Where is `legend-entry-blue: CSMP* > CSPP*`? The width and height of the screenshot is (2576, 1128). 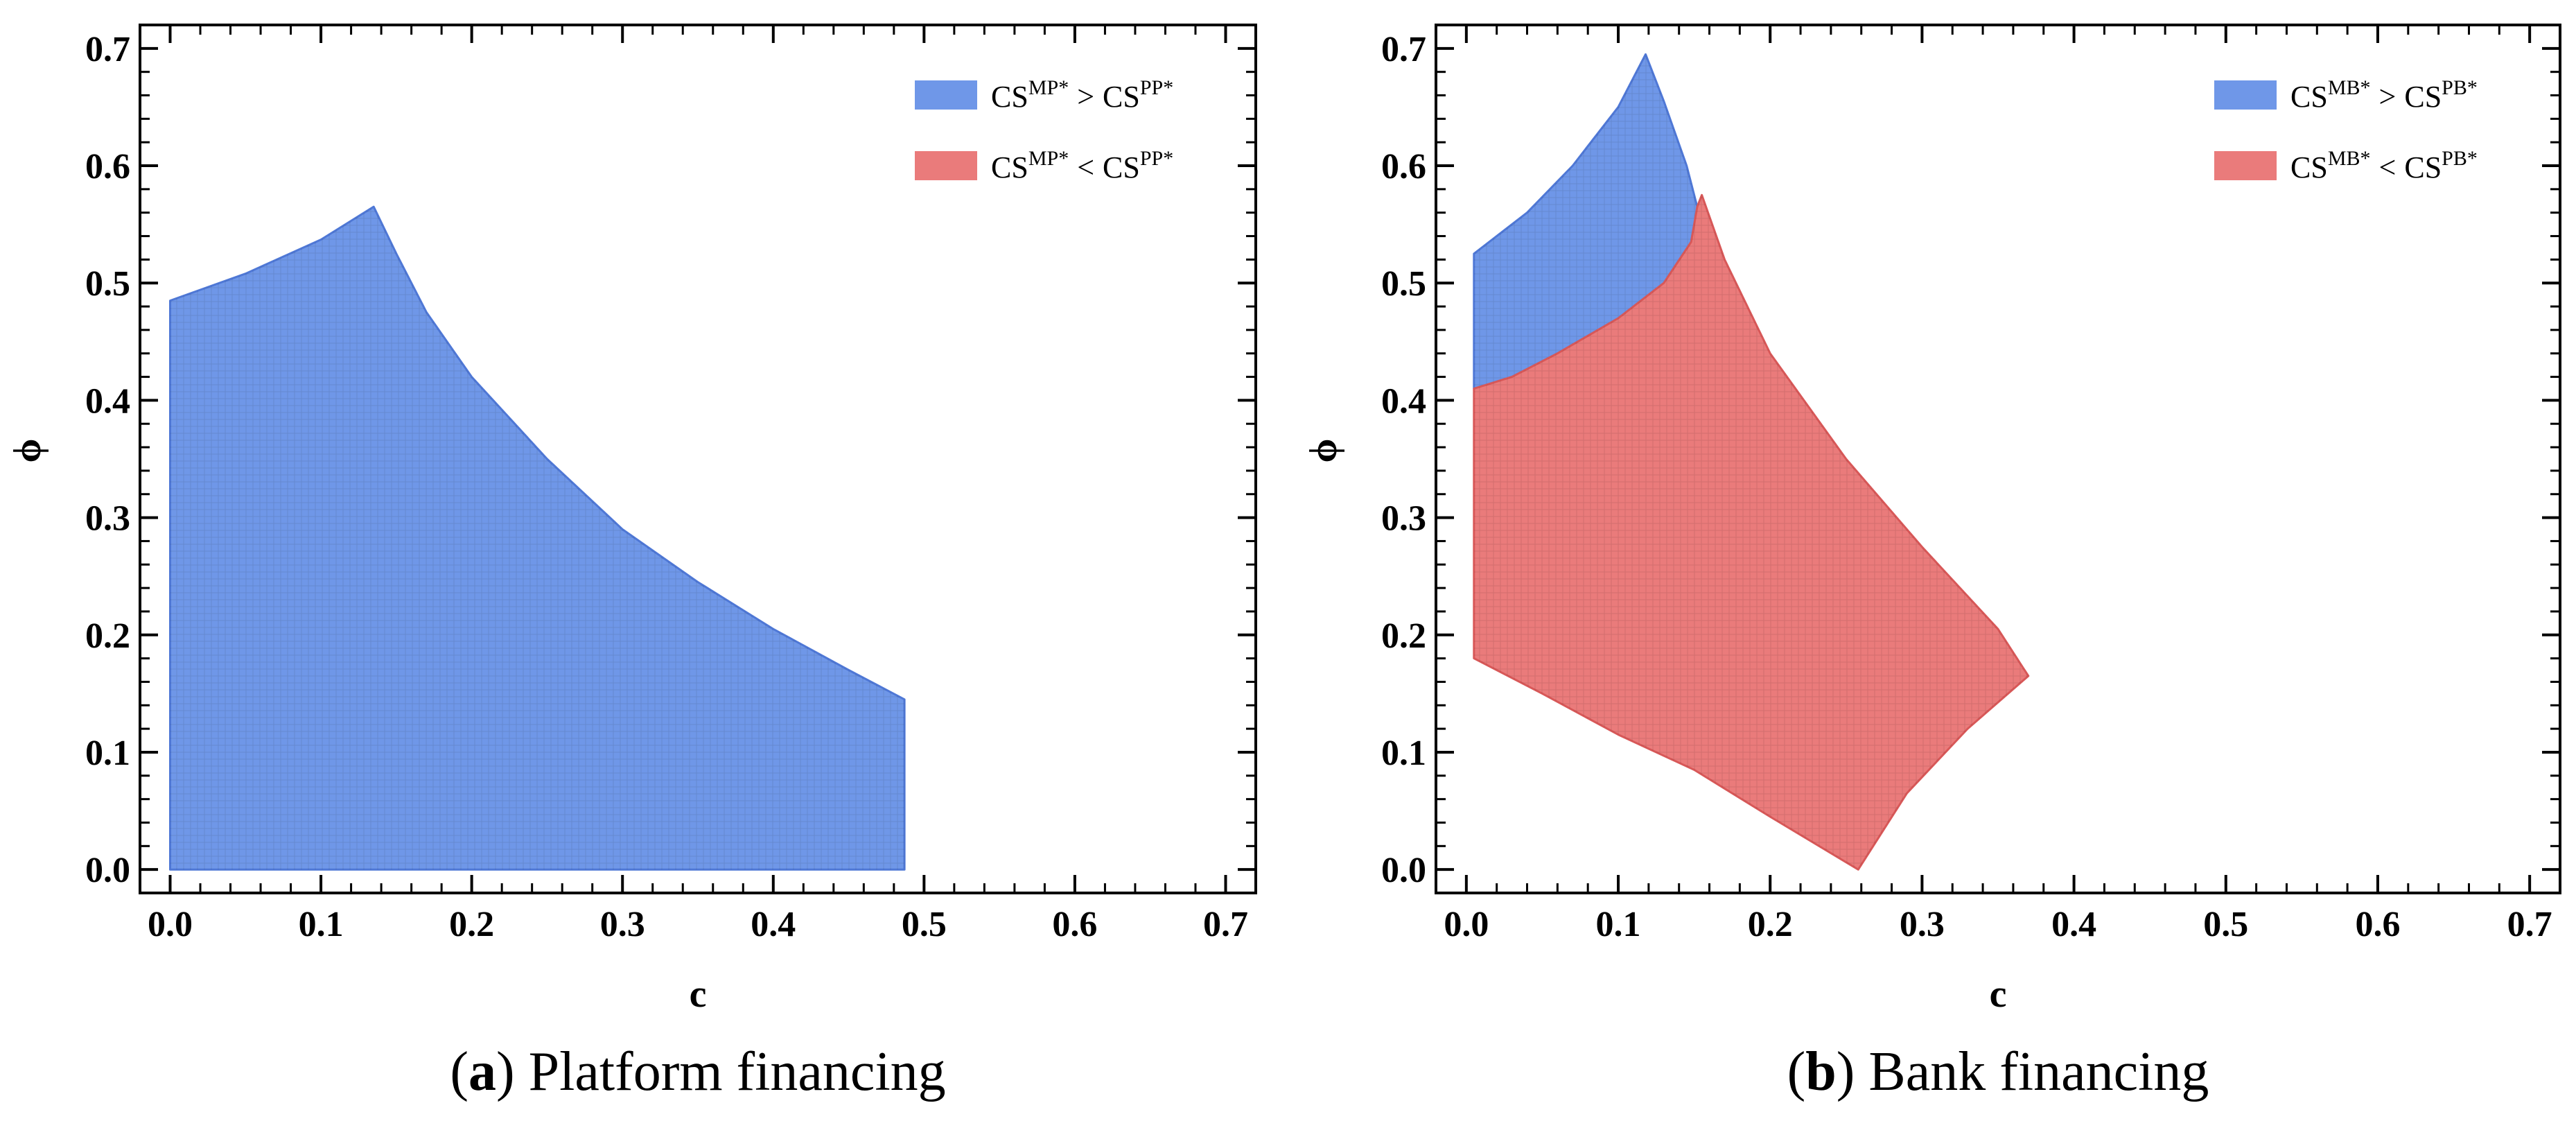
legend-entry-blue: CSMP* > CSPP* is located at coordinates (1044, 95).